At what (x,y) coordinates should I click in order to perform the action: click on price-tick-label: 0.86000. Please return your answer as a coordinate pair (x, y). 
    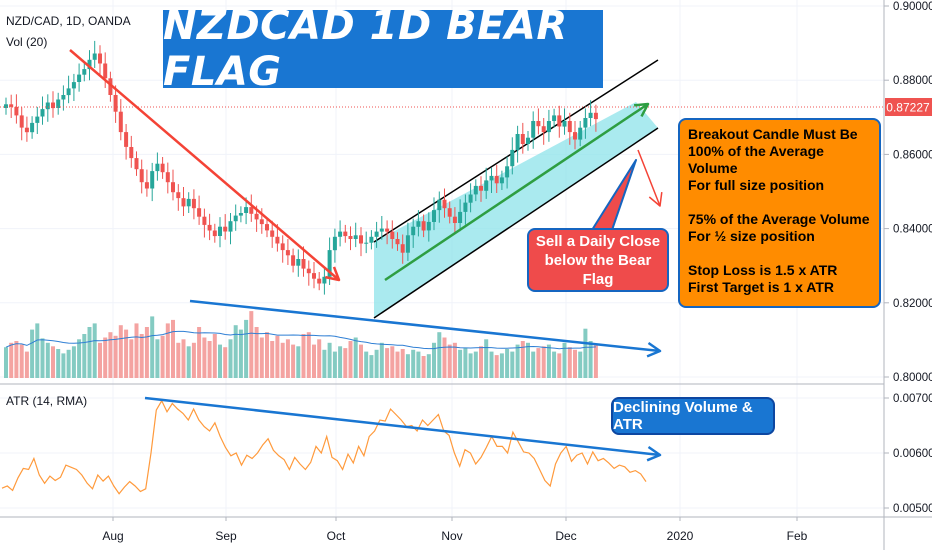
    Looking at the image, I should click on (912, 155).